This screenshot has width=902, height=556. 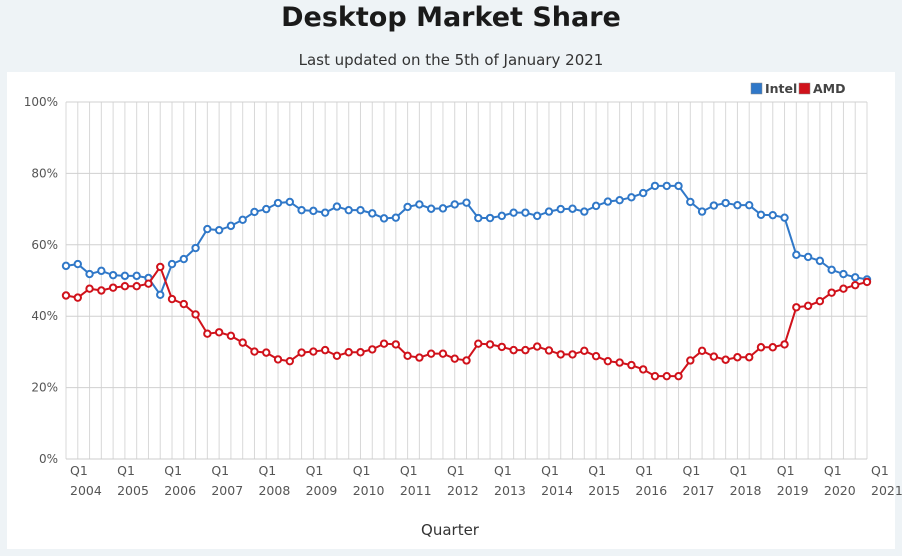 I want to click on x-tick-year-label: 2018, so click(x=746, y=490).